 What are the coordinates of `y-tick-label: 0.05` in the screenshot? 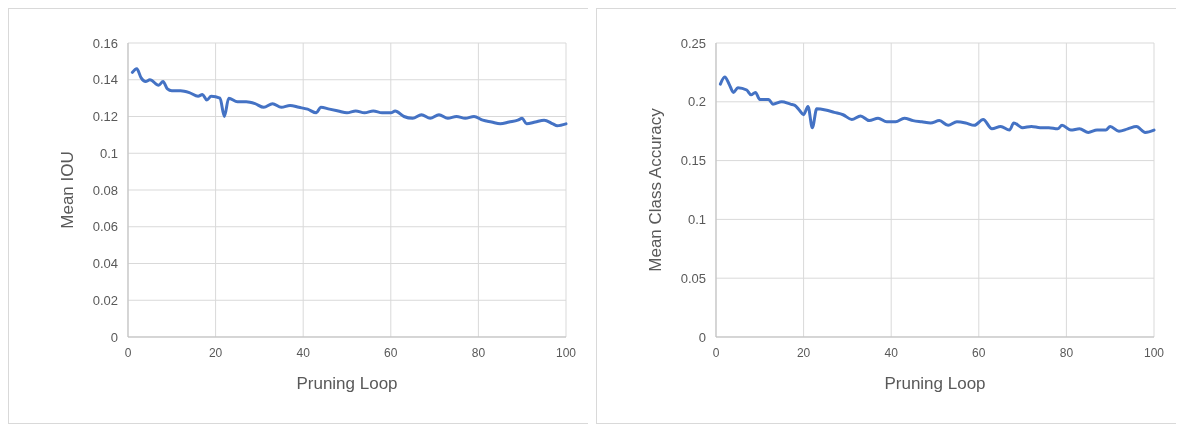 It's located at (693, 278).